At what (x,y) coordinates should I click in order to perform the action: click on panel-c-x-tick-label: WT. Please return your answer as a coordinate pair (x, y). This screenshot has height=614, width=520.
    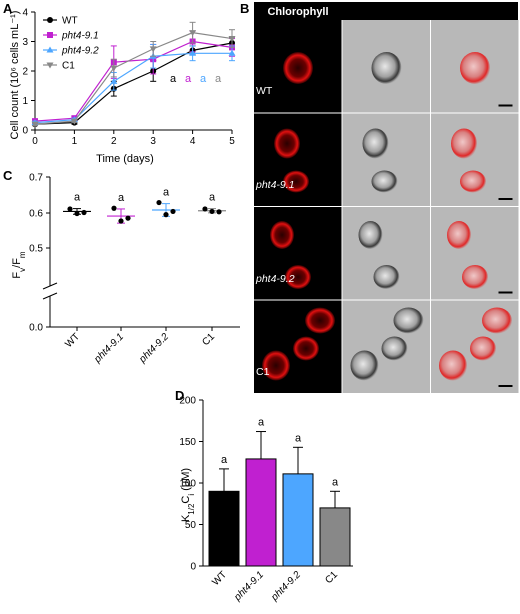
    Looking at the image, I should click on (72, 340).